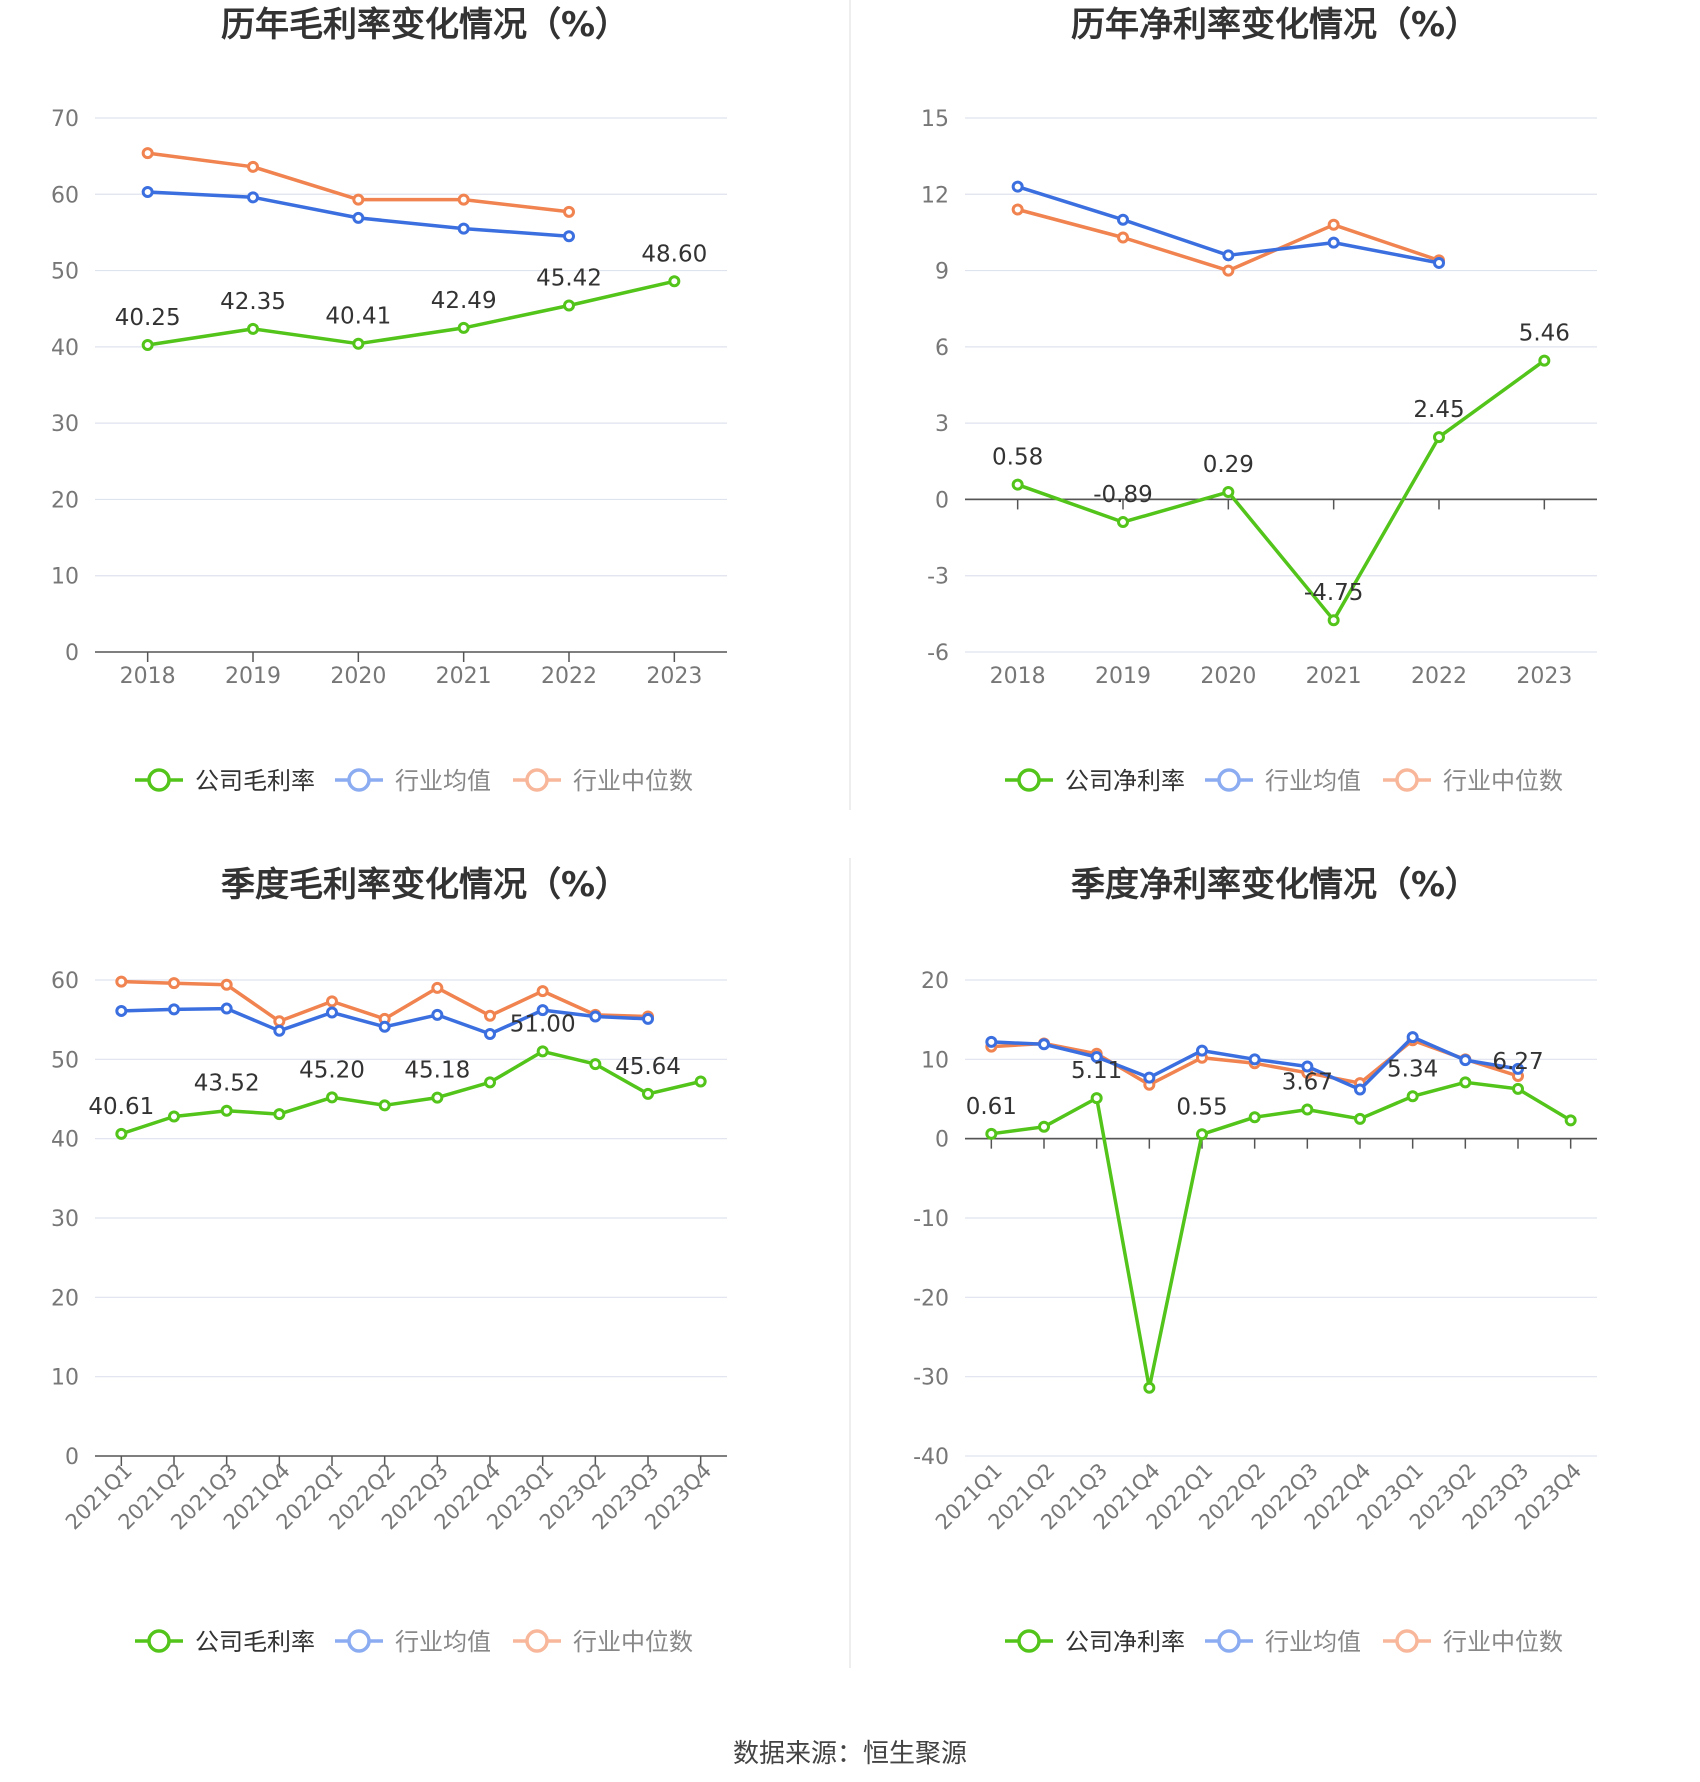  I want to click on x-tick-label: 2020, so click(1228, 676).